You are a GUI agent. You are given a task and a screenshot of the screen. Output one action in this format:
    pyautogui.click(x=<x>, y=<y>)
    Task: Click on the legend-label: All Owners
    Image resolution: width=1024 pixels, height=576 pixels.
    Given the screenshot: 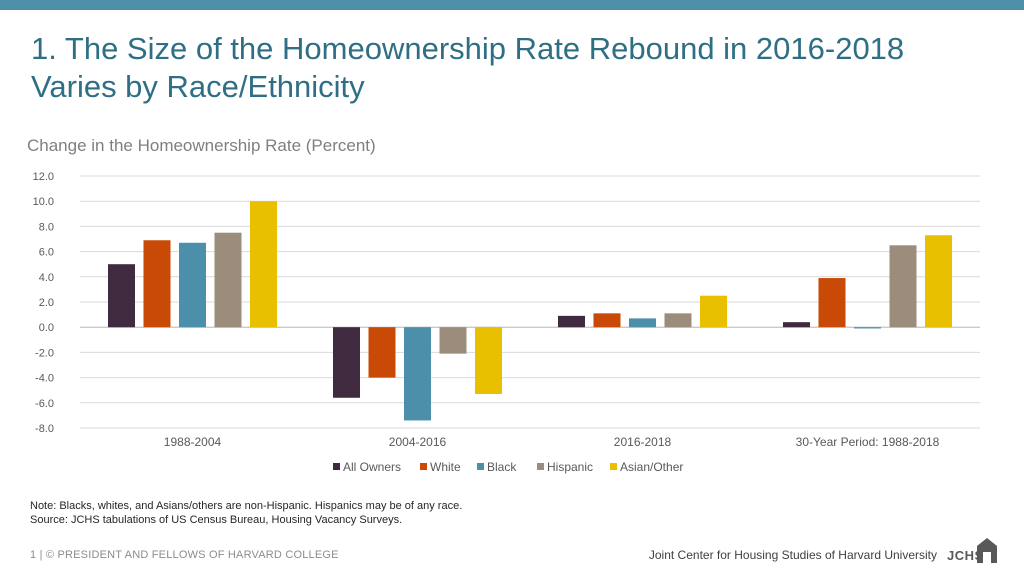 What is the action you would take?
    pyautogui.click(x=372, y=467)
    